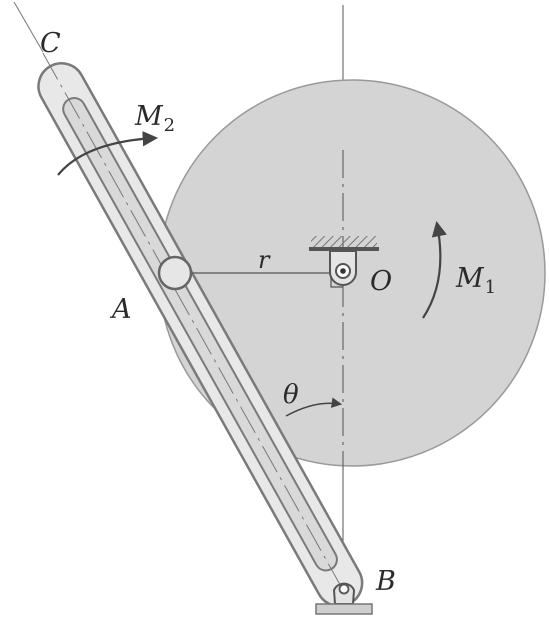 The image size is (549, 638). I want to click on moment-m1-arrow, so click(434, 269).